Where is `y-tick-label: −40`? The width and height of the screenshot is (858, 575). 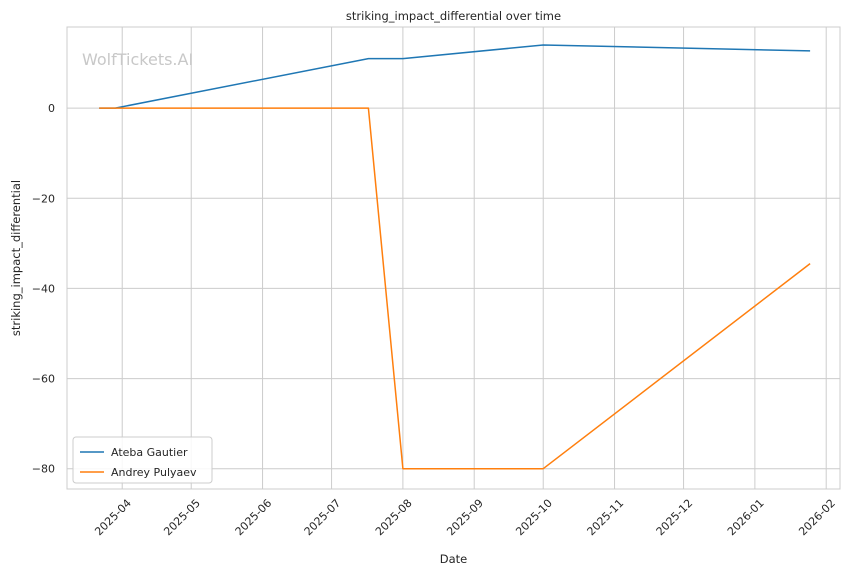 y-tick-label: −40 is located at coordinates (43, 288).